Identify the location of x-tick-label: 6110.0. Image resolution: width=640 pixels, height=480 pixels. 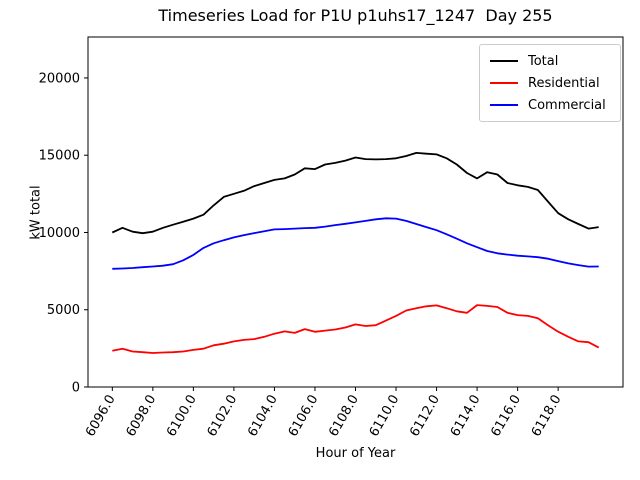
(385, 416).